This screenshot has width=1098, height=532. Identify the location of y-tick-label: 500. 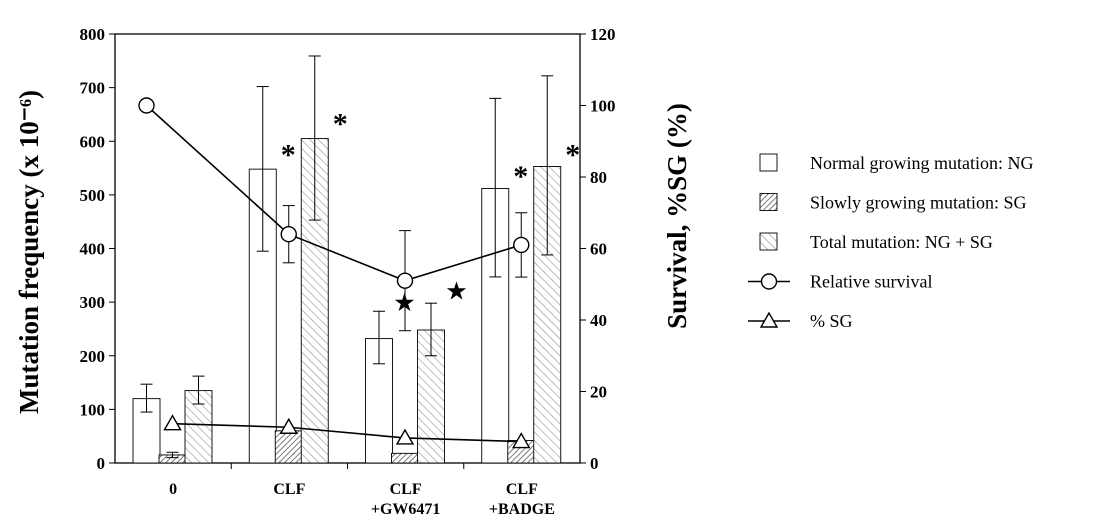
(93, 195).